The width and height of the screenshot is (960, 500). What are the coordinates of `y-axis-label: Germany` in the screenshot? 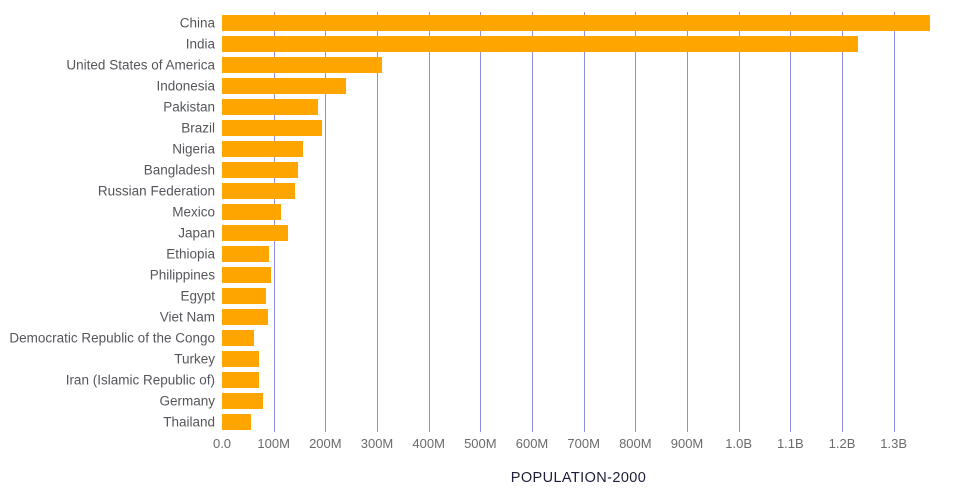 It's located at (187, 400).